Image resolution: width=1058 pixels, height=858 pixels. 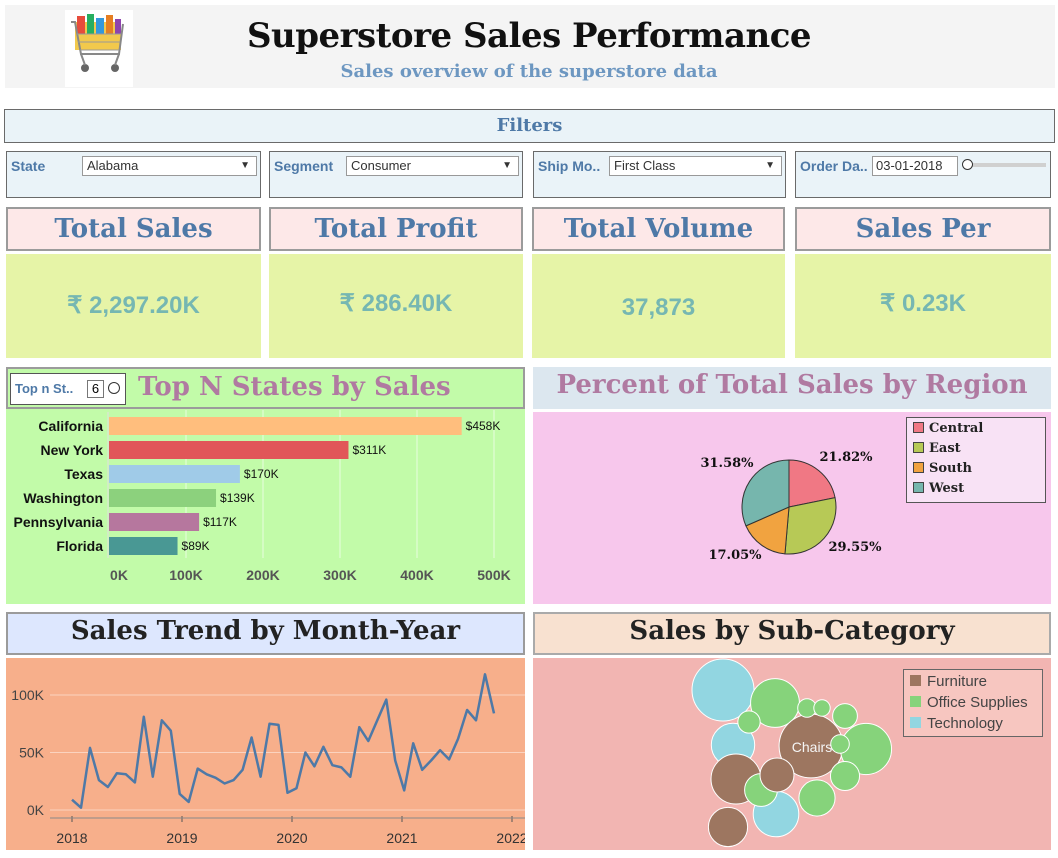 I want to click on segment-dropdown: Consumer ▼, so click(x=432, y=166).